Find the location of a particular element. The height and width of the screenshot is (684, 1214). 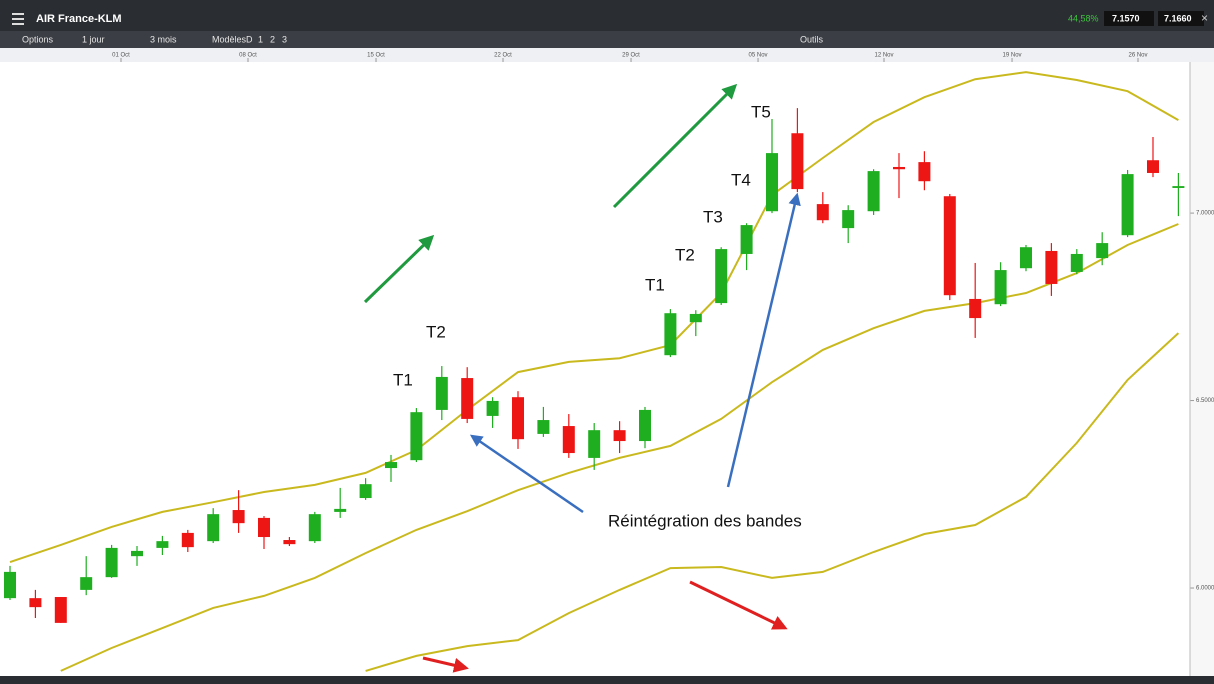

y-tick-label: 7.0000 is located at coordinates (1205, 214).